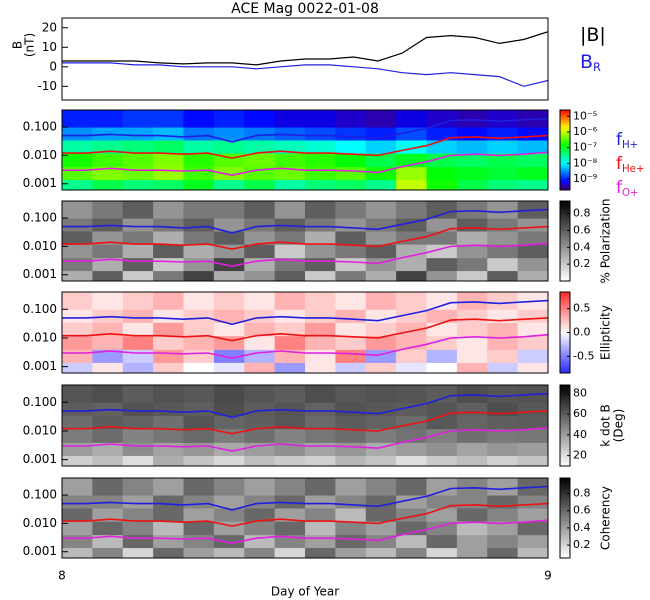 This screenshot has width=650, height=600. I want to click on y-tick-label: 0, so click(53, 66).